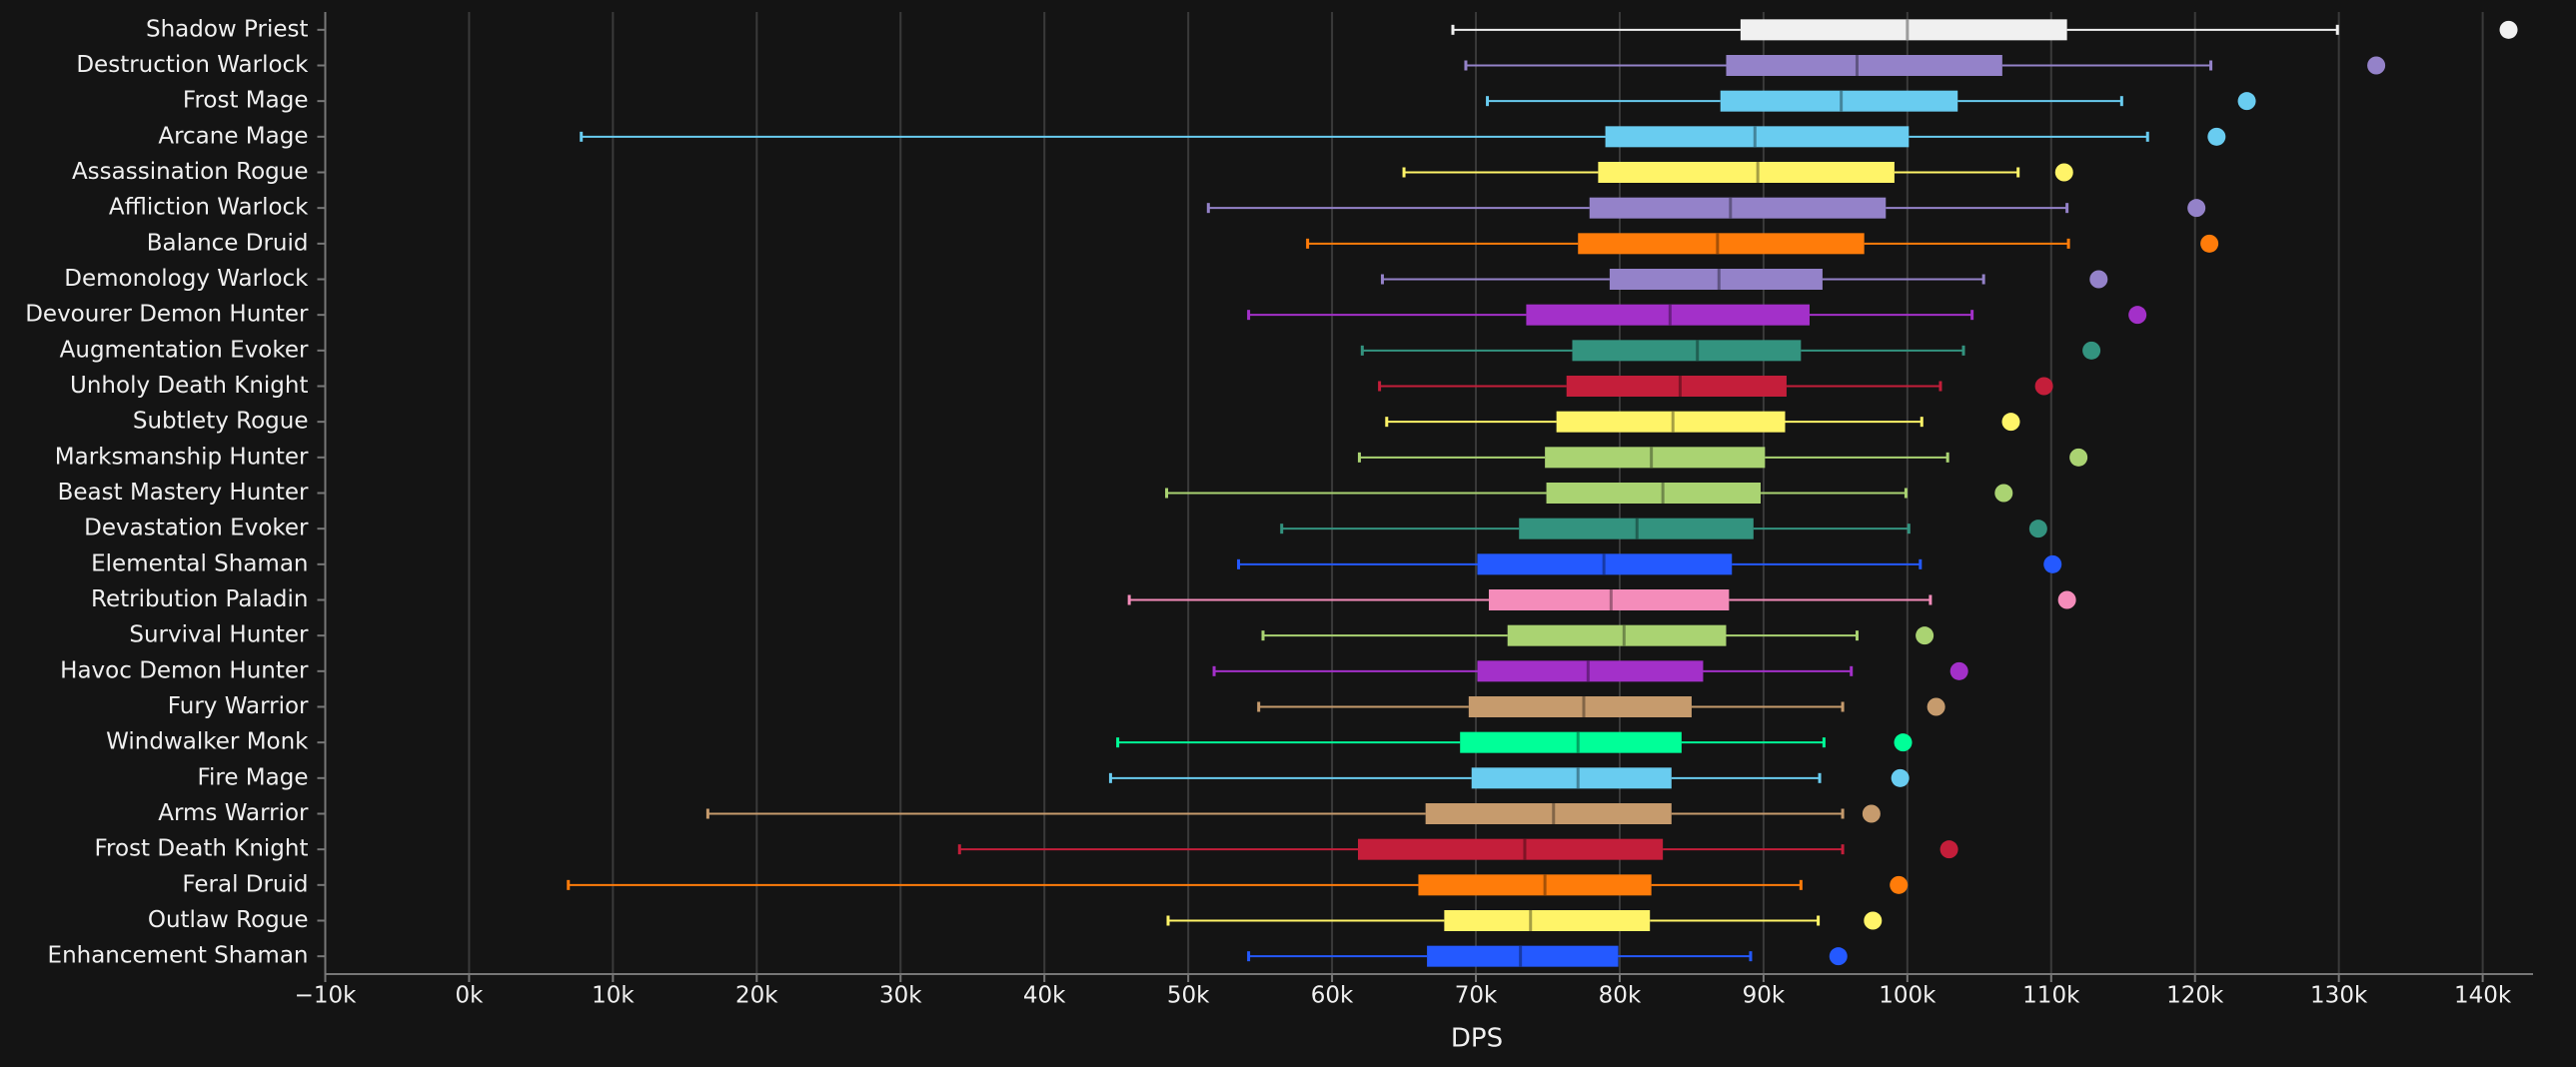 The height and width of the screenshot is (1067, 2576). Describe the element at coordinates (209, 208) in the screenshot. I see `y-tick-label: Affliction Warlock` at that location.